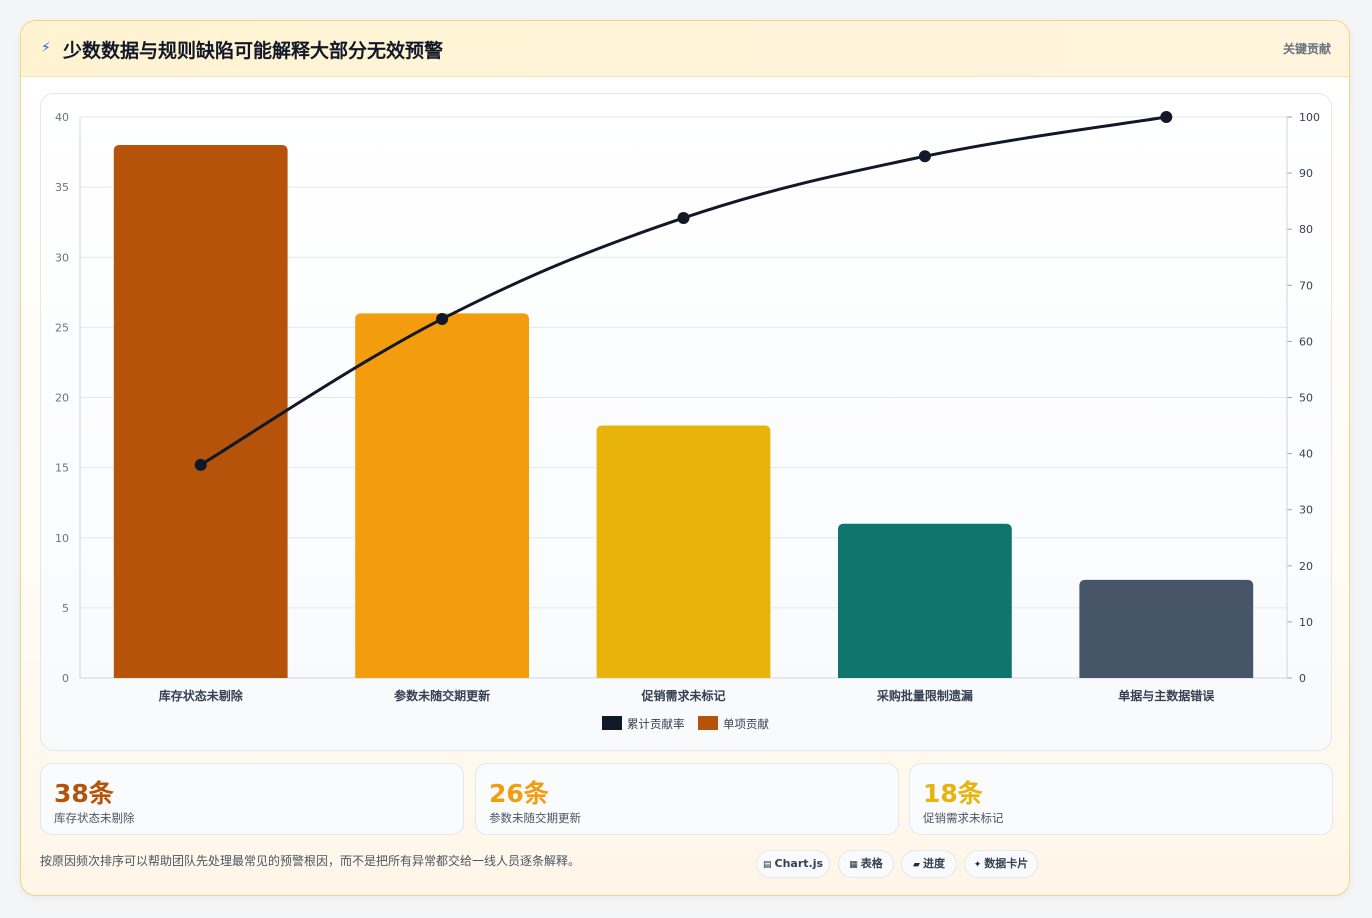  I want to click on pill-data-card: ✦ 数据卡片, so click(1001, 864).